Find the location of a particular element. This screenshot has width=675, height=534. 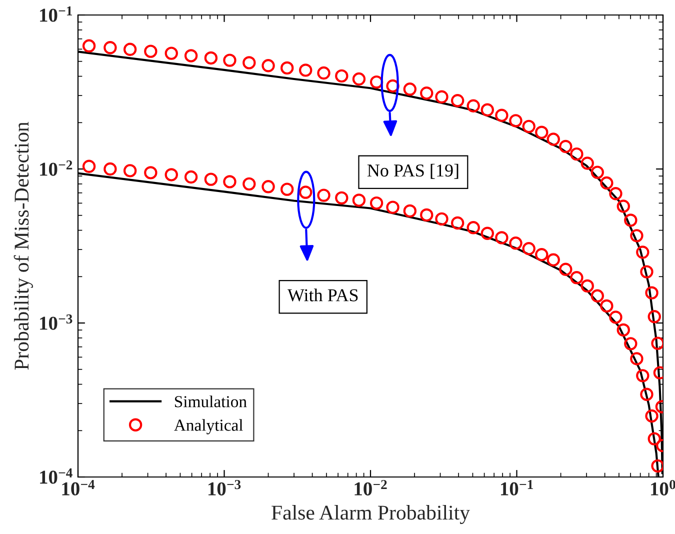

y-axis-title: Probability of Miss-Detection is located at coordinates (23, 246).